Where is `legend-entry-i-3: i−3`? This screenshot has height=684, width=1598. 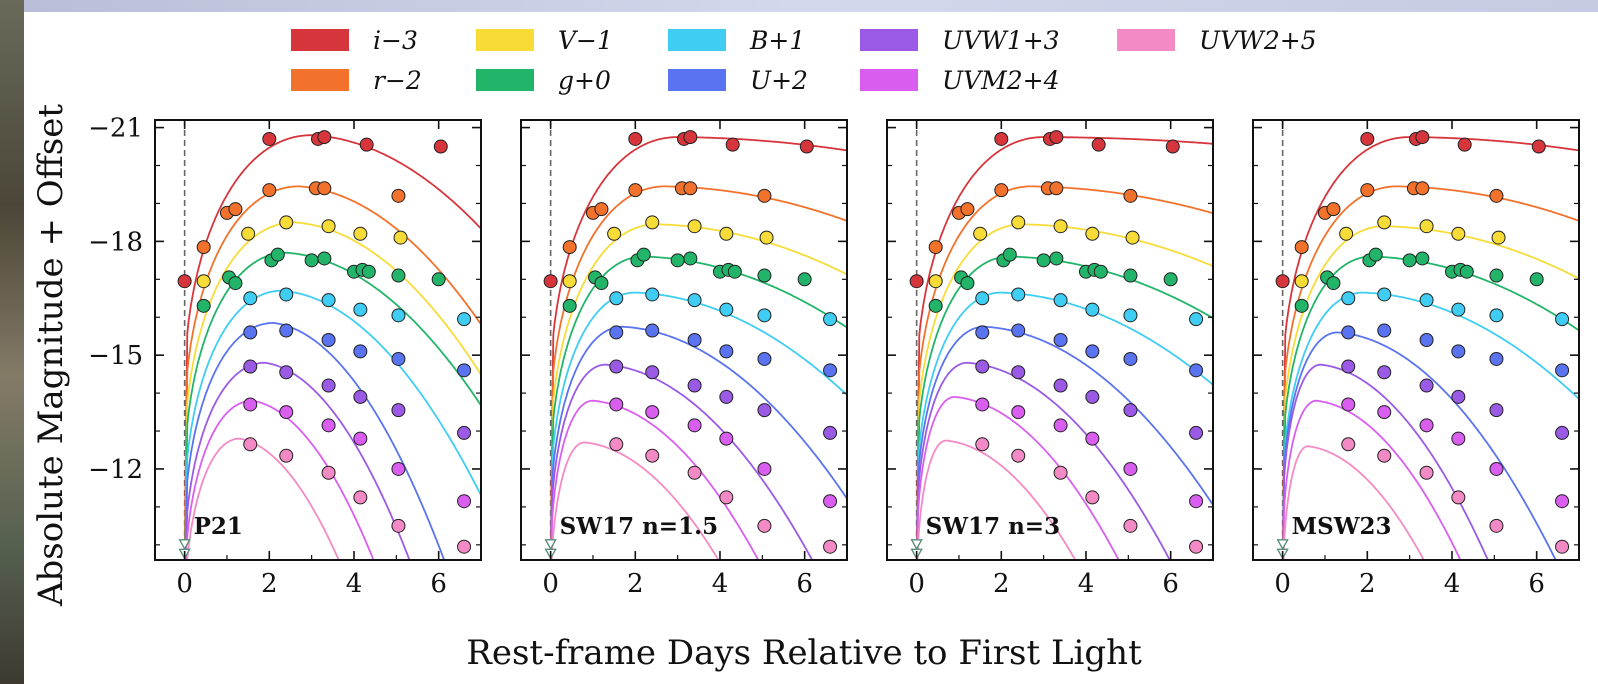
legend-entry-i-3: i−3 is located at coordinates (354, 40).